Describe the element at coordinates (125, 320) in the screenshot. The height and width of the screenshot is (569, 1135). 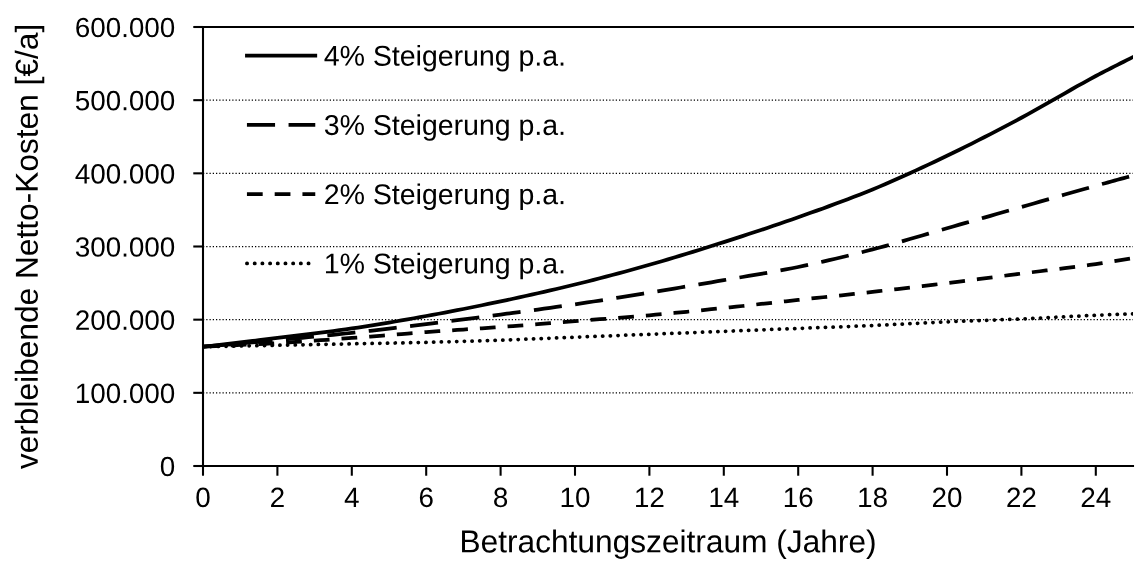
I see `y-tick-label: 200.000` at that location.